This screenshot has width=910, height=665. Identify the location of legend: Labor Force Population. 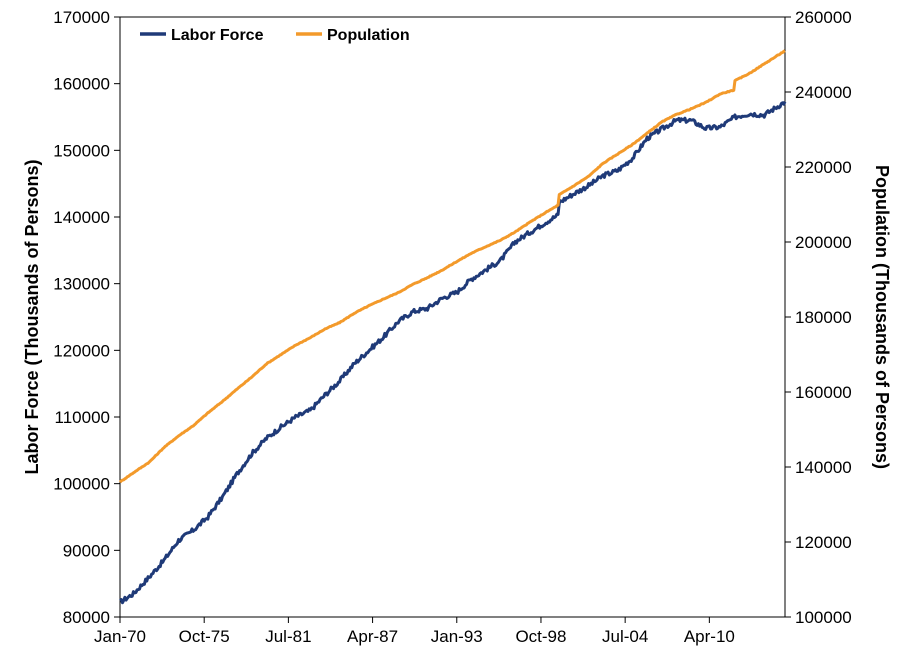
(275, 35).